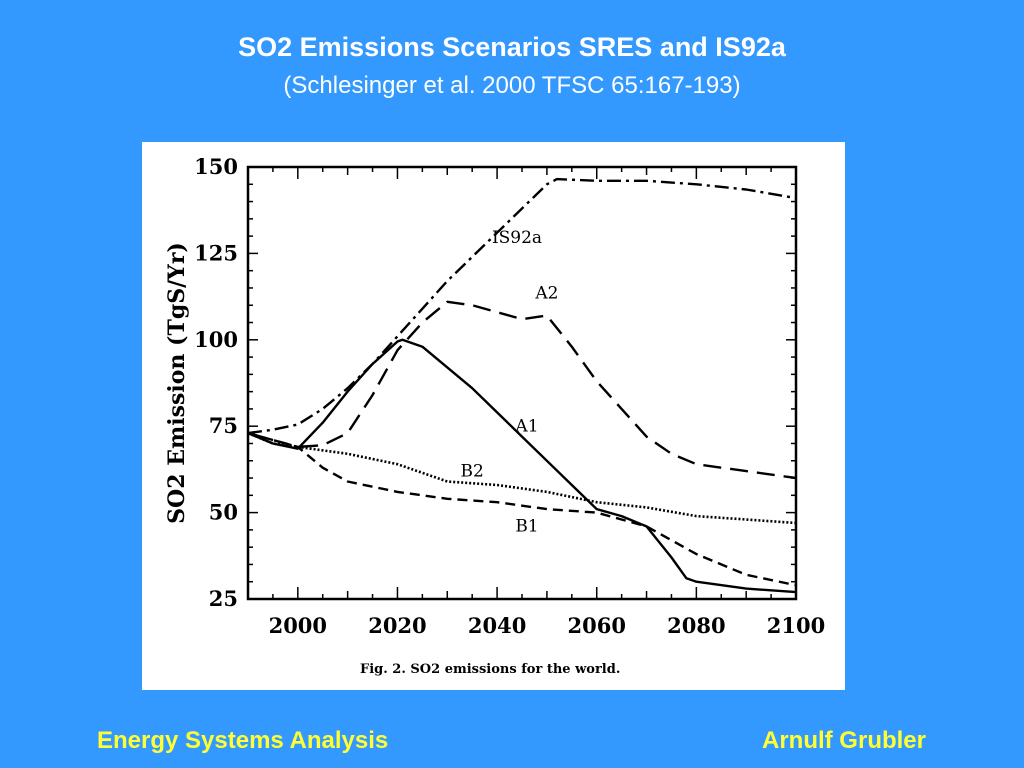 This screenshot has width=1024, height=768. I want to click on x-tick-label: 2080, so click(696, 625).